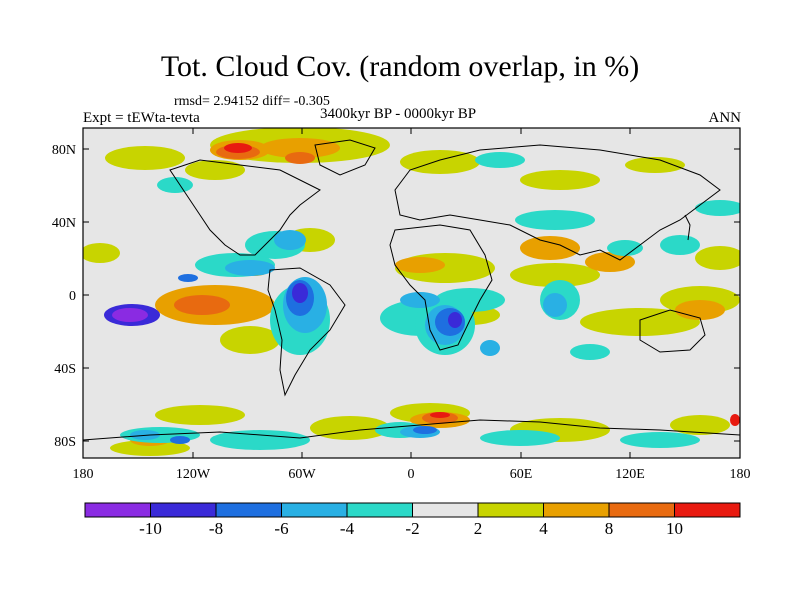  Describe the element at coordinates (609, 528) in the screenshot. I see `colorbar-label: 8` at that location.